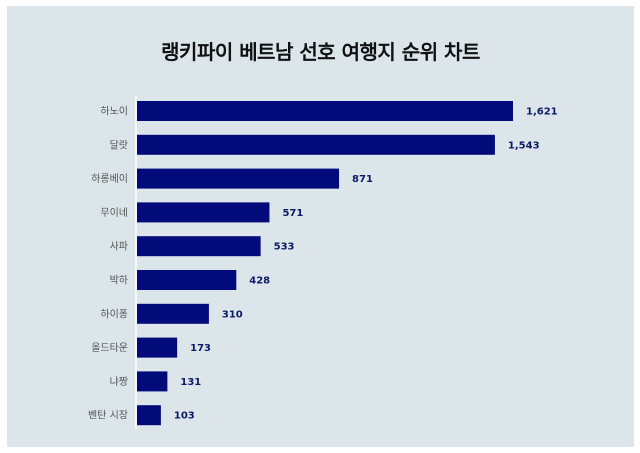  I want to click on data-label: 103, so click(184, 416).